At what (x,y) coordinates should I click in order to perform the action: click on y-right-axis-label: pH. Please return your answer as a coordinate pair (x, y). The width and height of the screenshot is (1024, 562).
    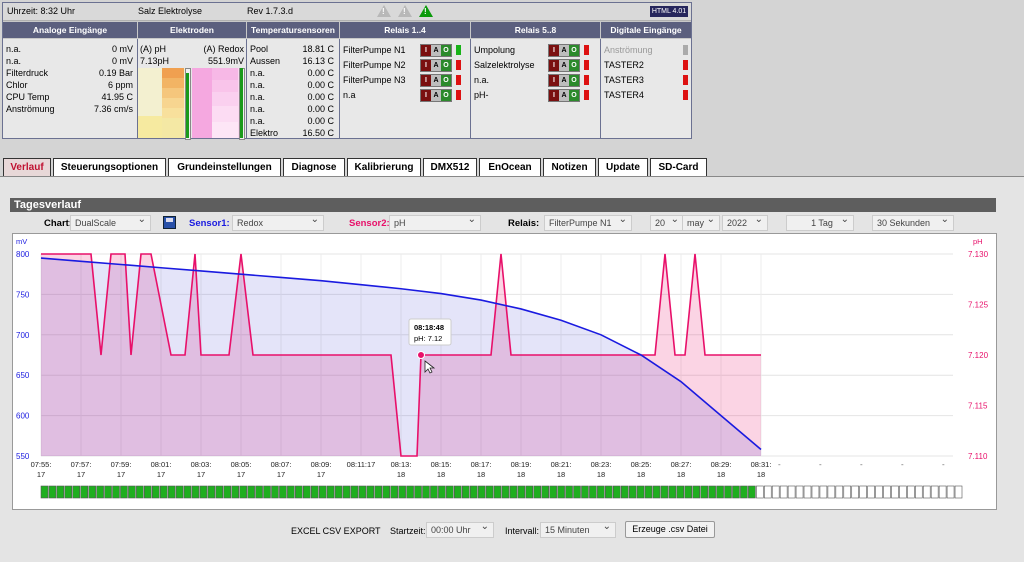
    Looking at the image, I should click on (978, 241).